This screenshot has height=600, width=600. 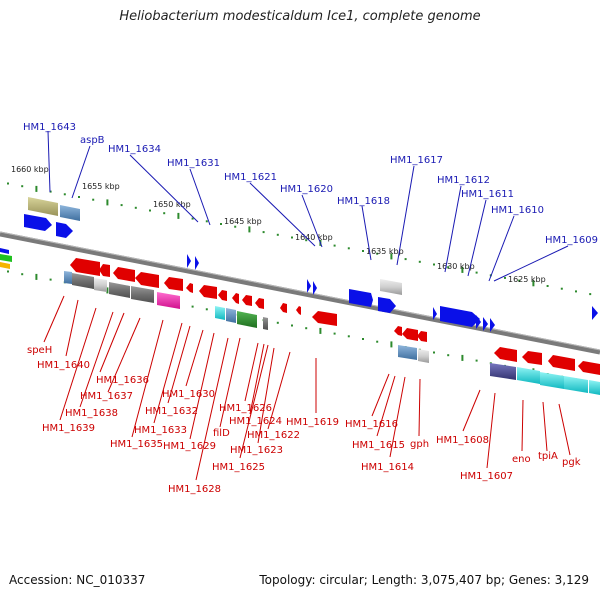 I want to click on scale-label: 1640 kbp, so click(x=314, y=237).